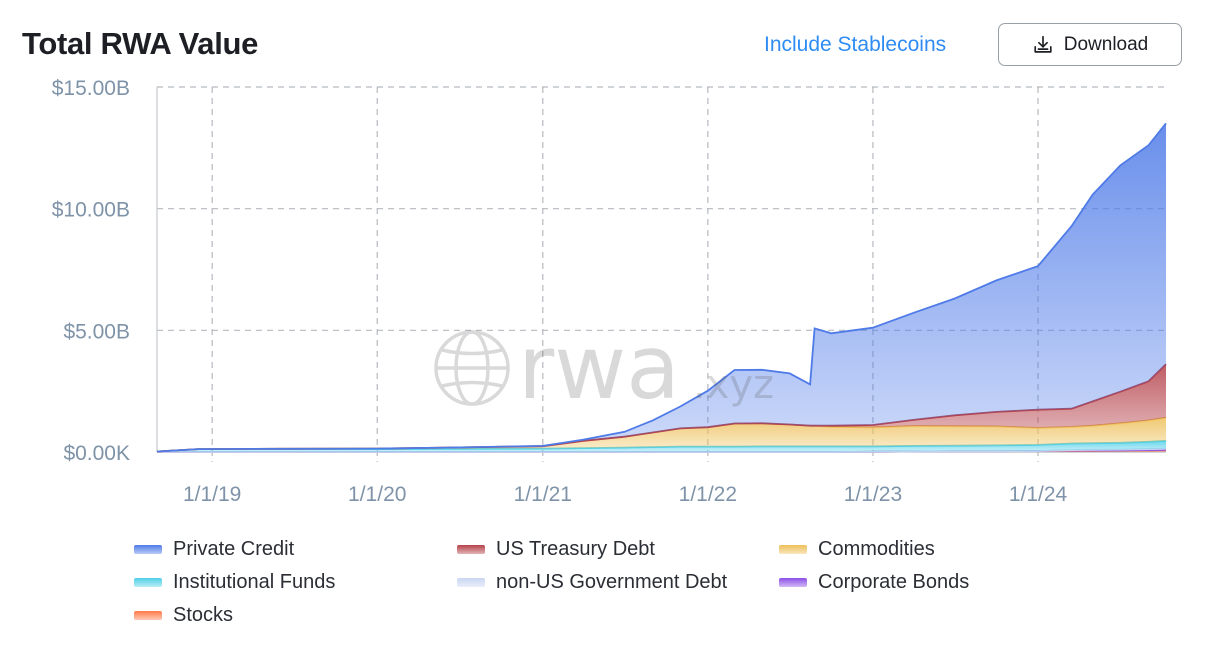  What do you see at coordinates (203, 615) in the screenshot?
I see `legend-label: Stocks` at bounding box center [203, 615].